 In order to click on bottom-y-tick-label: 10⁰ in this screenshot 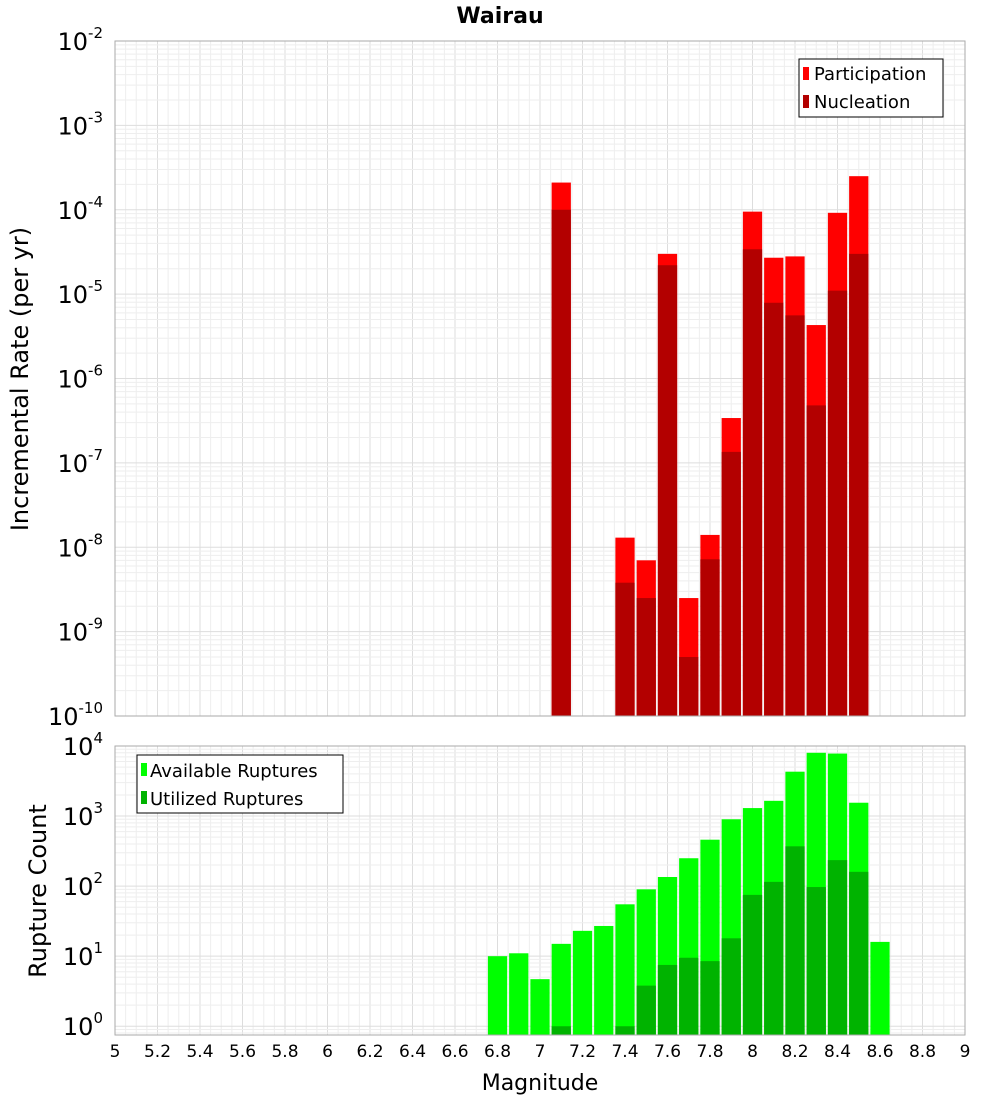, I will do `click(83, 1025)`.